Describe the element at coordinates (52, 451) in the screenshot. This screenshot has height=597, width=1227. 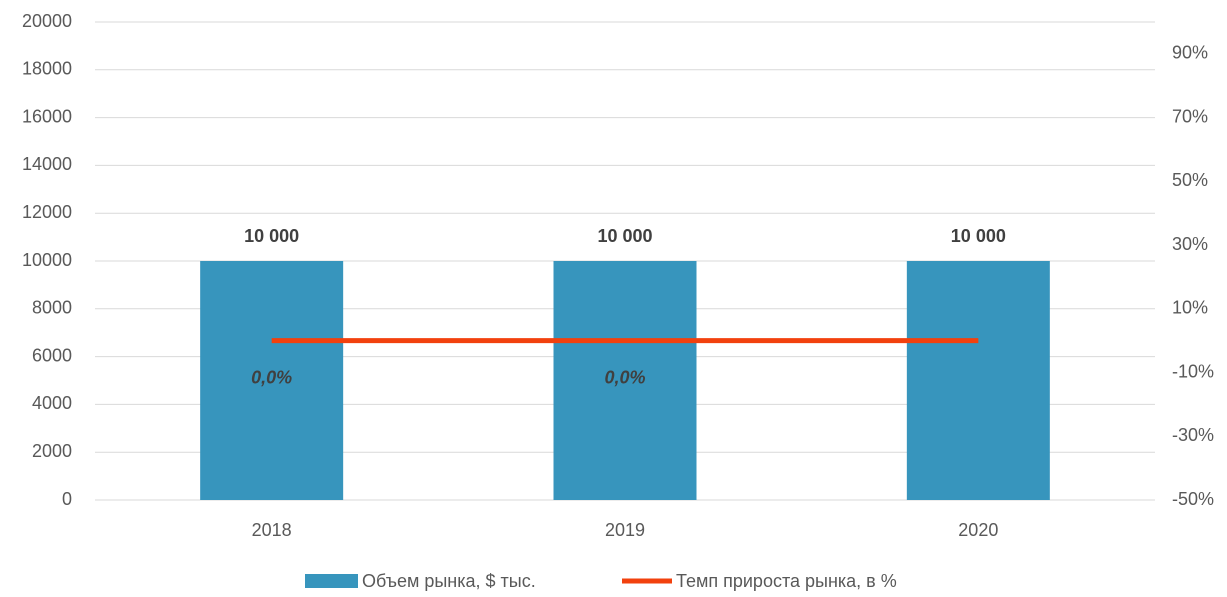
I see `y-tick-label: 2000` at that location.